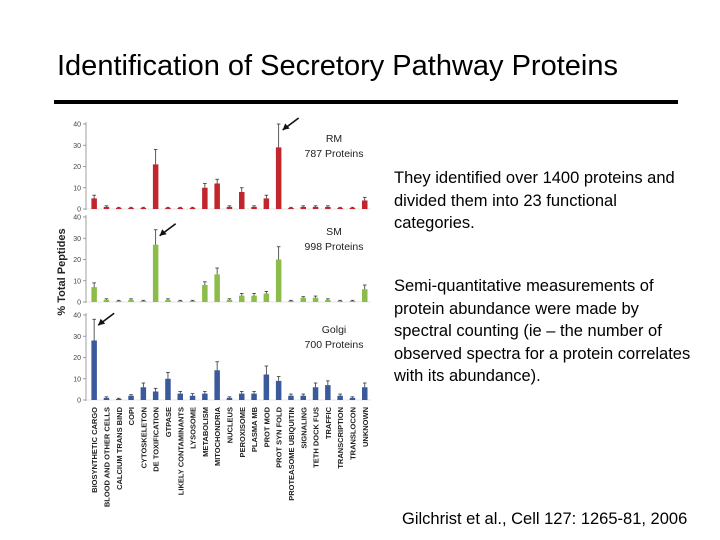 The width and height of the screenshot is (720, 540). What do you see at coordinates (334, 330) in the screenshot?
I see `series-name: Golgi` at bounding box center [334, 330].